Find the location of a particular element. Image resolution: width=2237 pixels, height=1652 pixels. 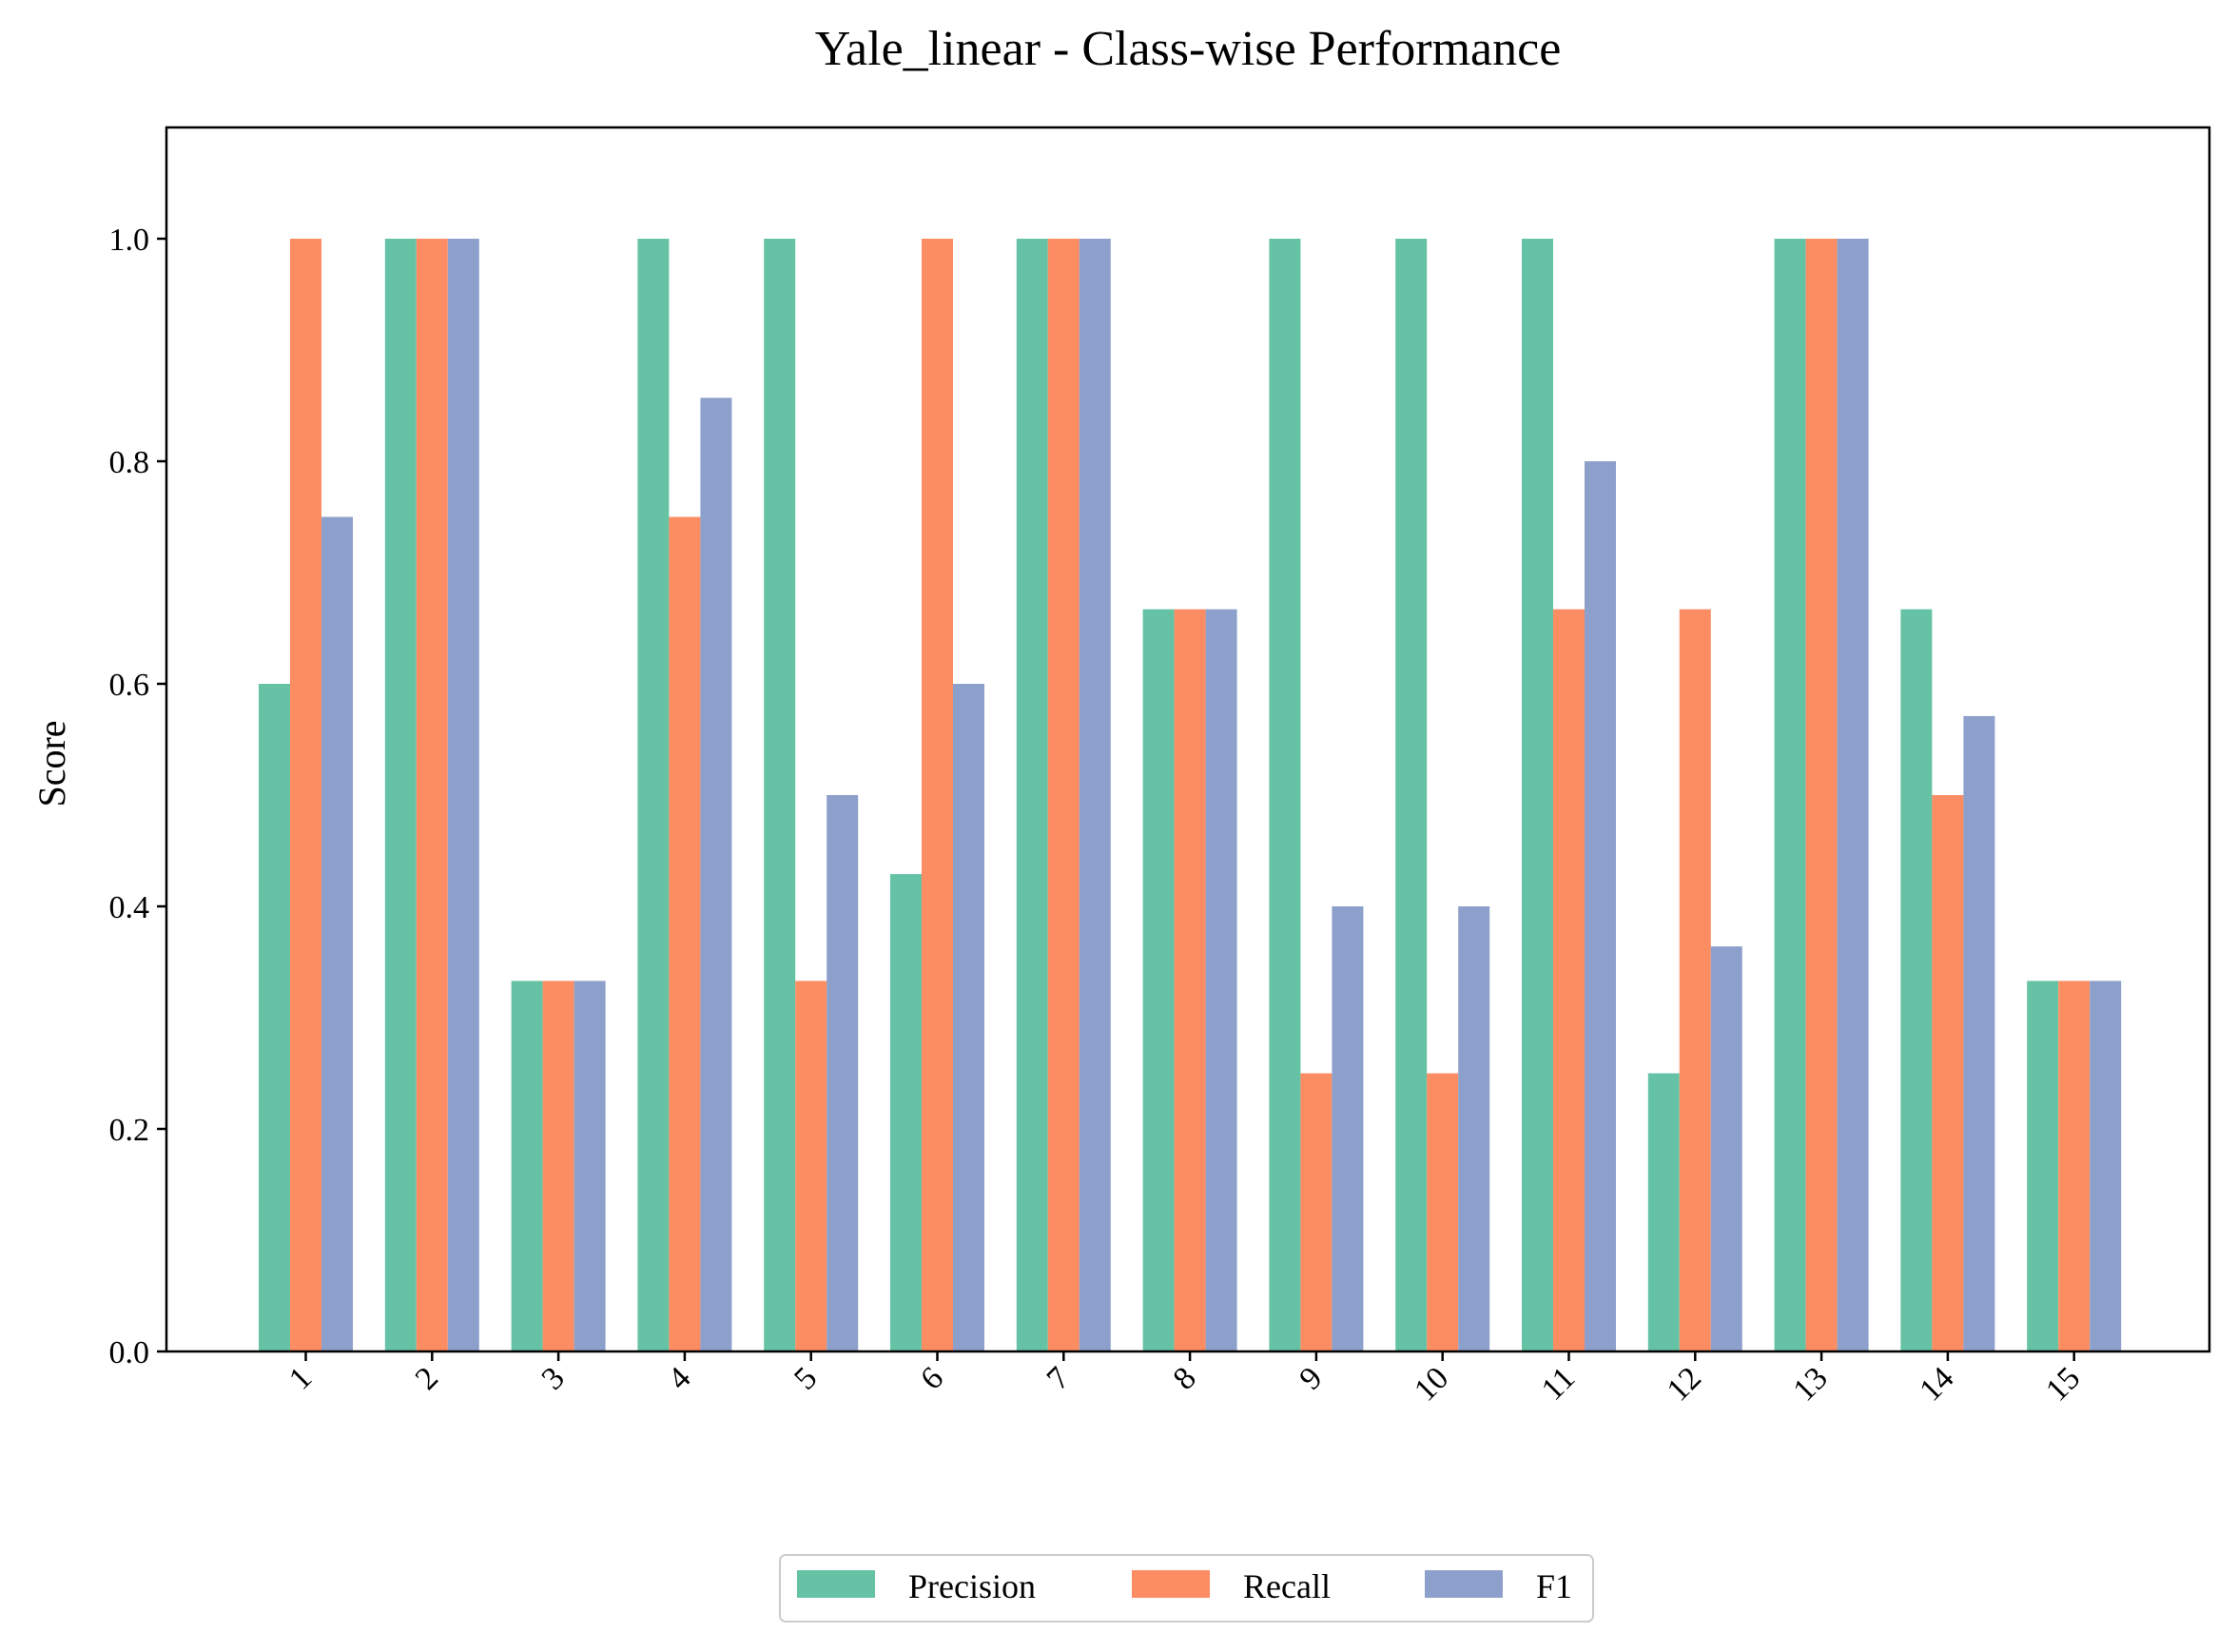

x-tick-label: 8 is located at coordinates (1185, 1378).